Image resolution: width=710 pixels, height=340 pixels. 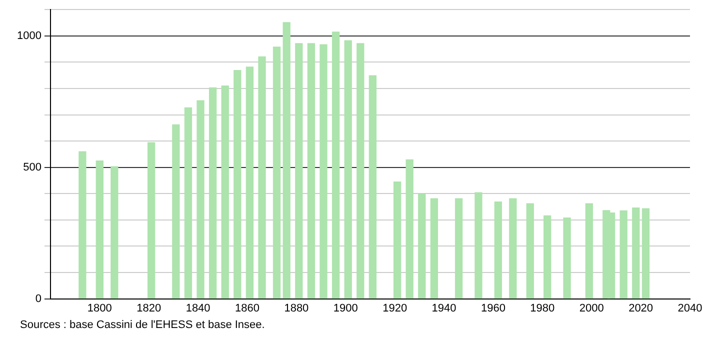 What do you see at coordinates (345, 308) in the screenshot?
I see `x-tick-label: 1900` at bounding box center [345, 308].